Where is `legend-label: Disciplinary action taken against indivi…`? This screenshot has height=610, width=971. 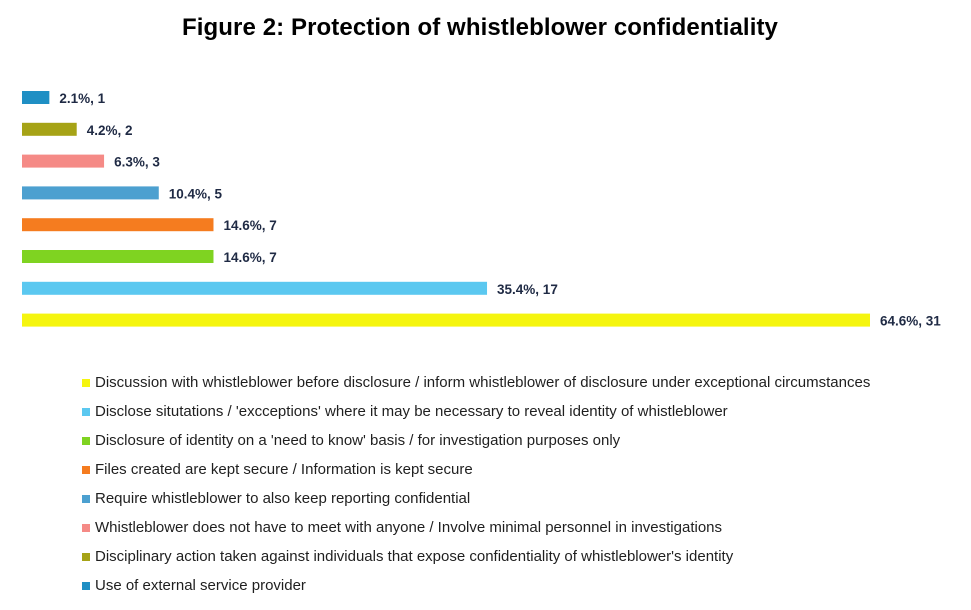 legend-label: Disciplinary action taken against indivi… is located at coordinates (414, 556).